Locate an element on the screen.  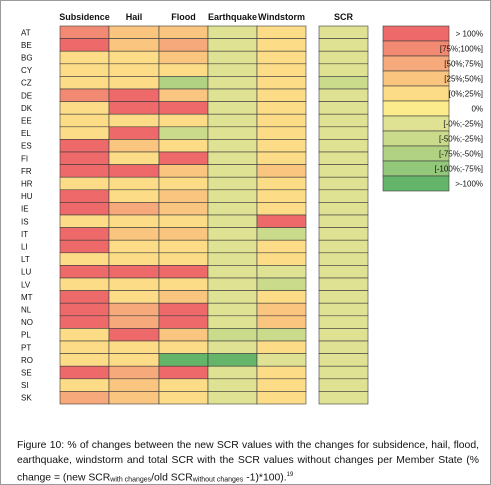
heatmap-cell-at-hail is located at coordinates (134, 32).